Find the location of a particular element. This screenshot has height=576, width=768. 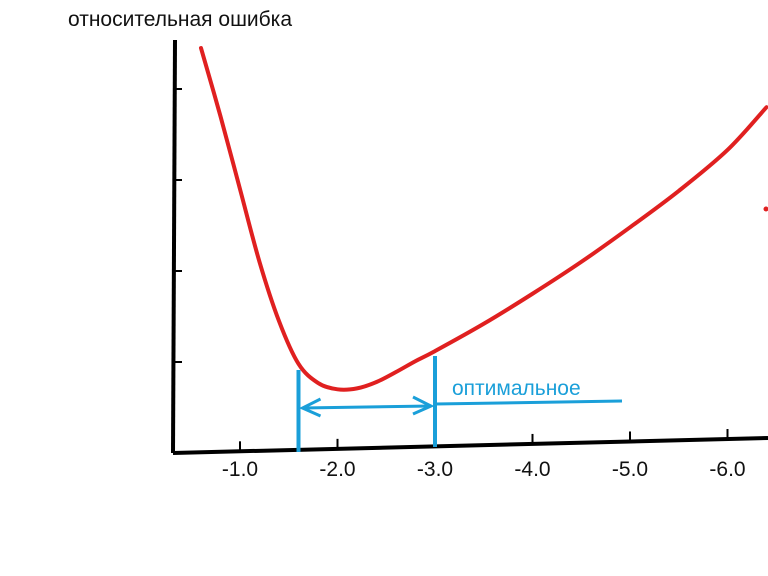

x-tick-label: -3.0 is located at coordinates (435, 469).